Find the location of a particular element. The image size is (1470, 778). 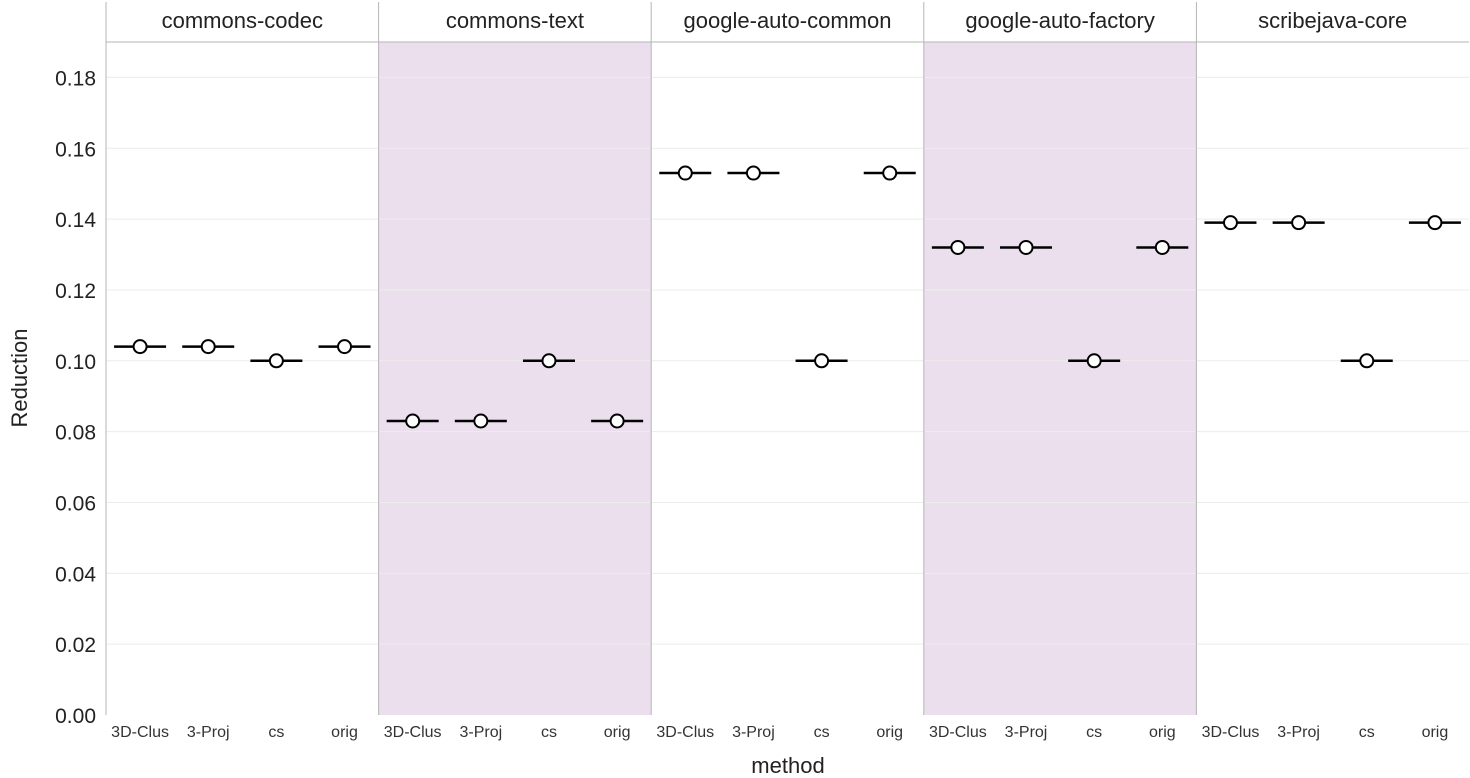

y-tick-label: 0.12 is located at coordinates (75, 291).